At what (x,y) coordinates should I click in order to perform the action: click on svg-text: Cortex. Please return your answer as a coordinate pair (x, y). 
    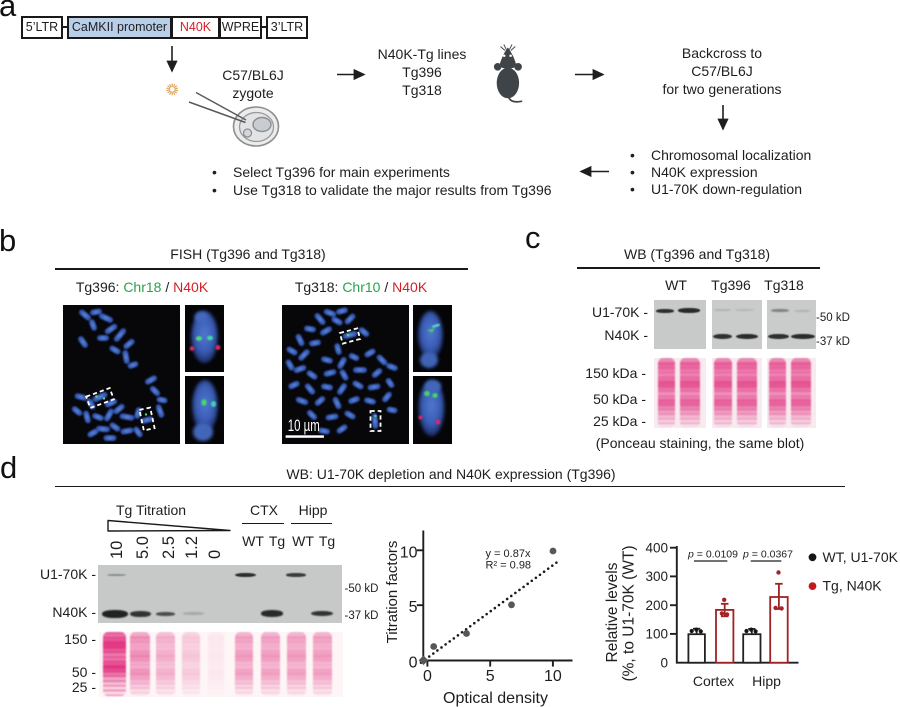
    Looking at the image, I should click on (713, 681).